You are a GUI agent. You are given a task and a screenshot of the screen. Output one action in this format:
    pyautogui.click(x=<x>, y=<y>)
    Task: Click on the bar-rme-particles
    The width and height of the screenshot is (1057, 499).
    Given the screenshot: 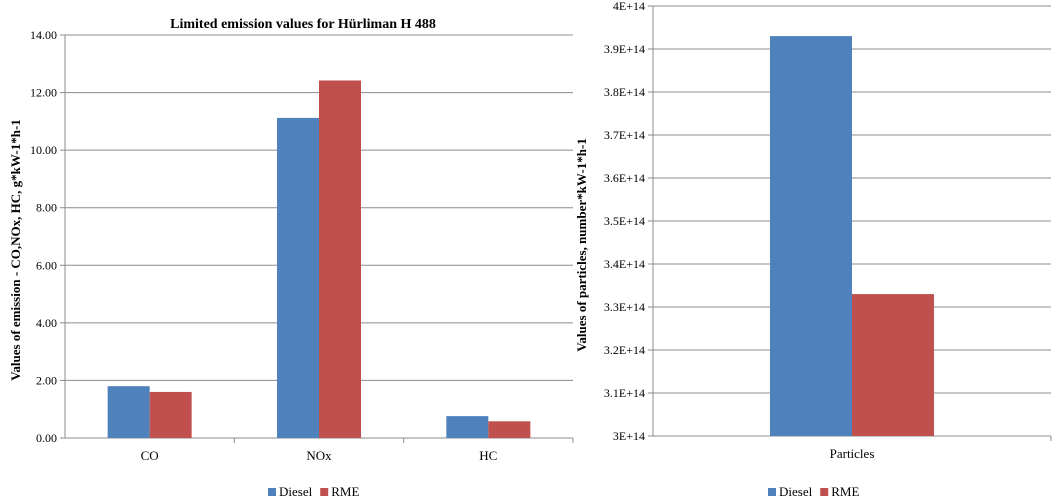 What is the action you would take?
    pyautogui.click(x=893, y=365)
    